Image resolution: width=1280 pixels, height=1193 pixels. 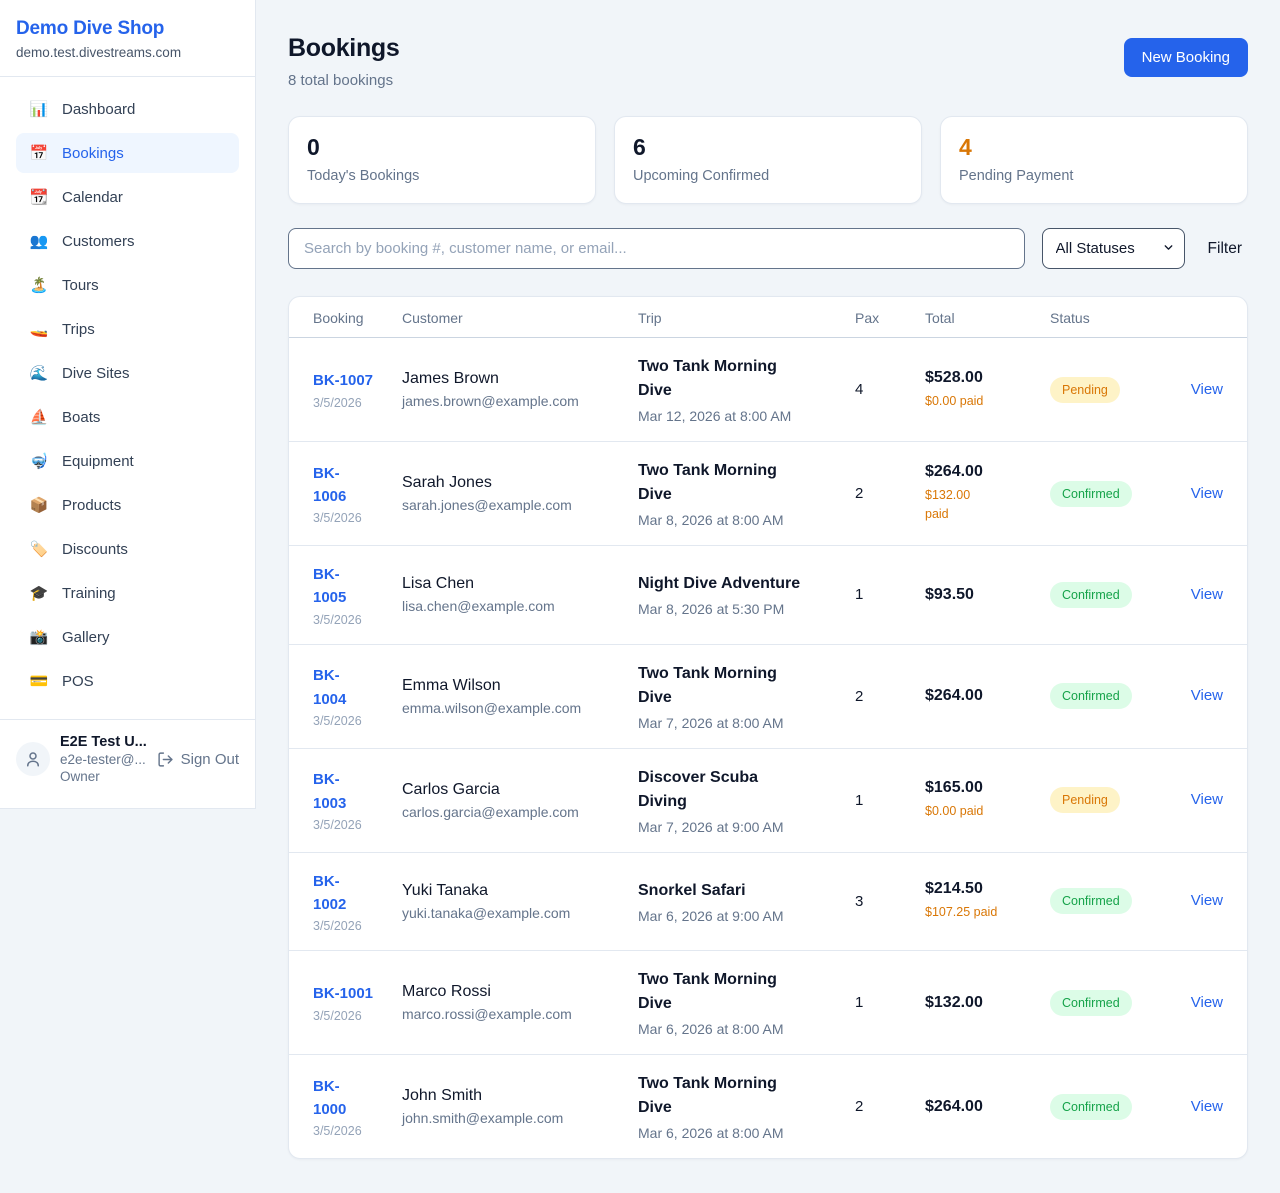 I want to click on filter-button: Filter, so click(x=1225, y=249).